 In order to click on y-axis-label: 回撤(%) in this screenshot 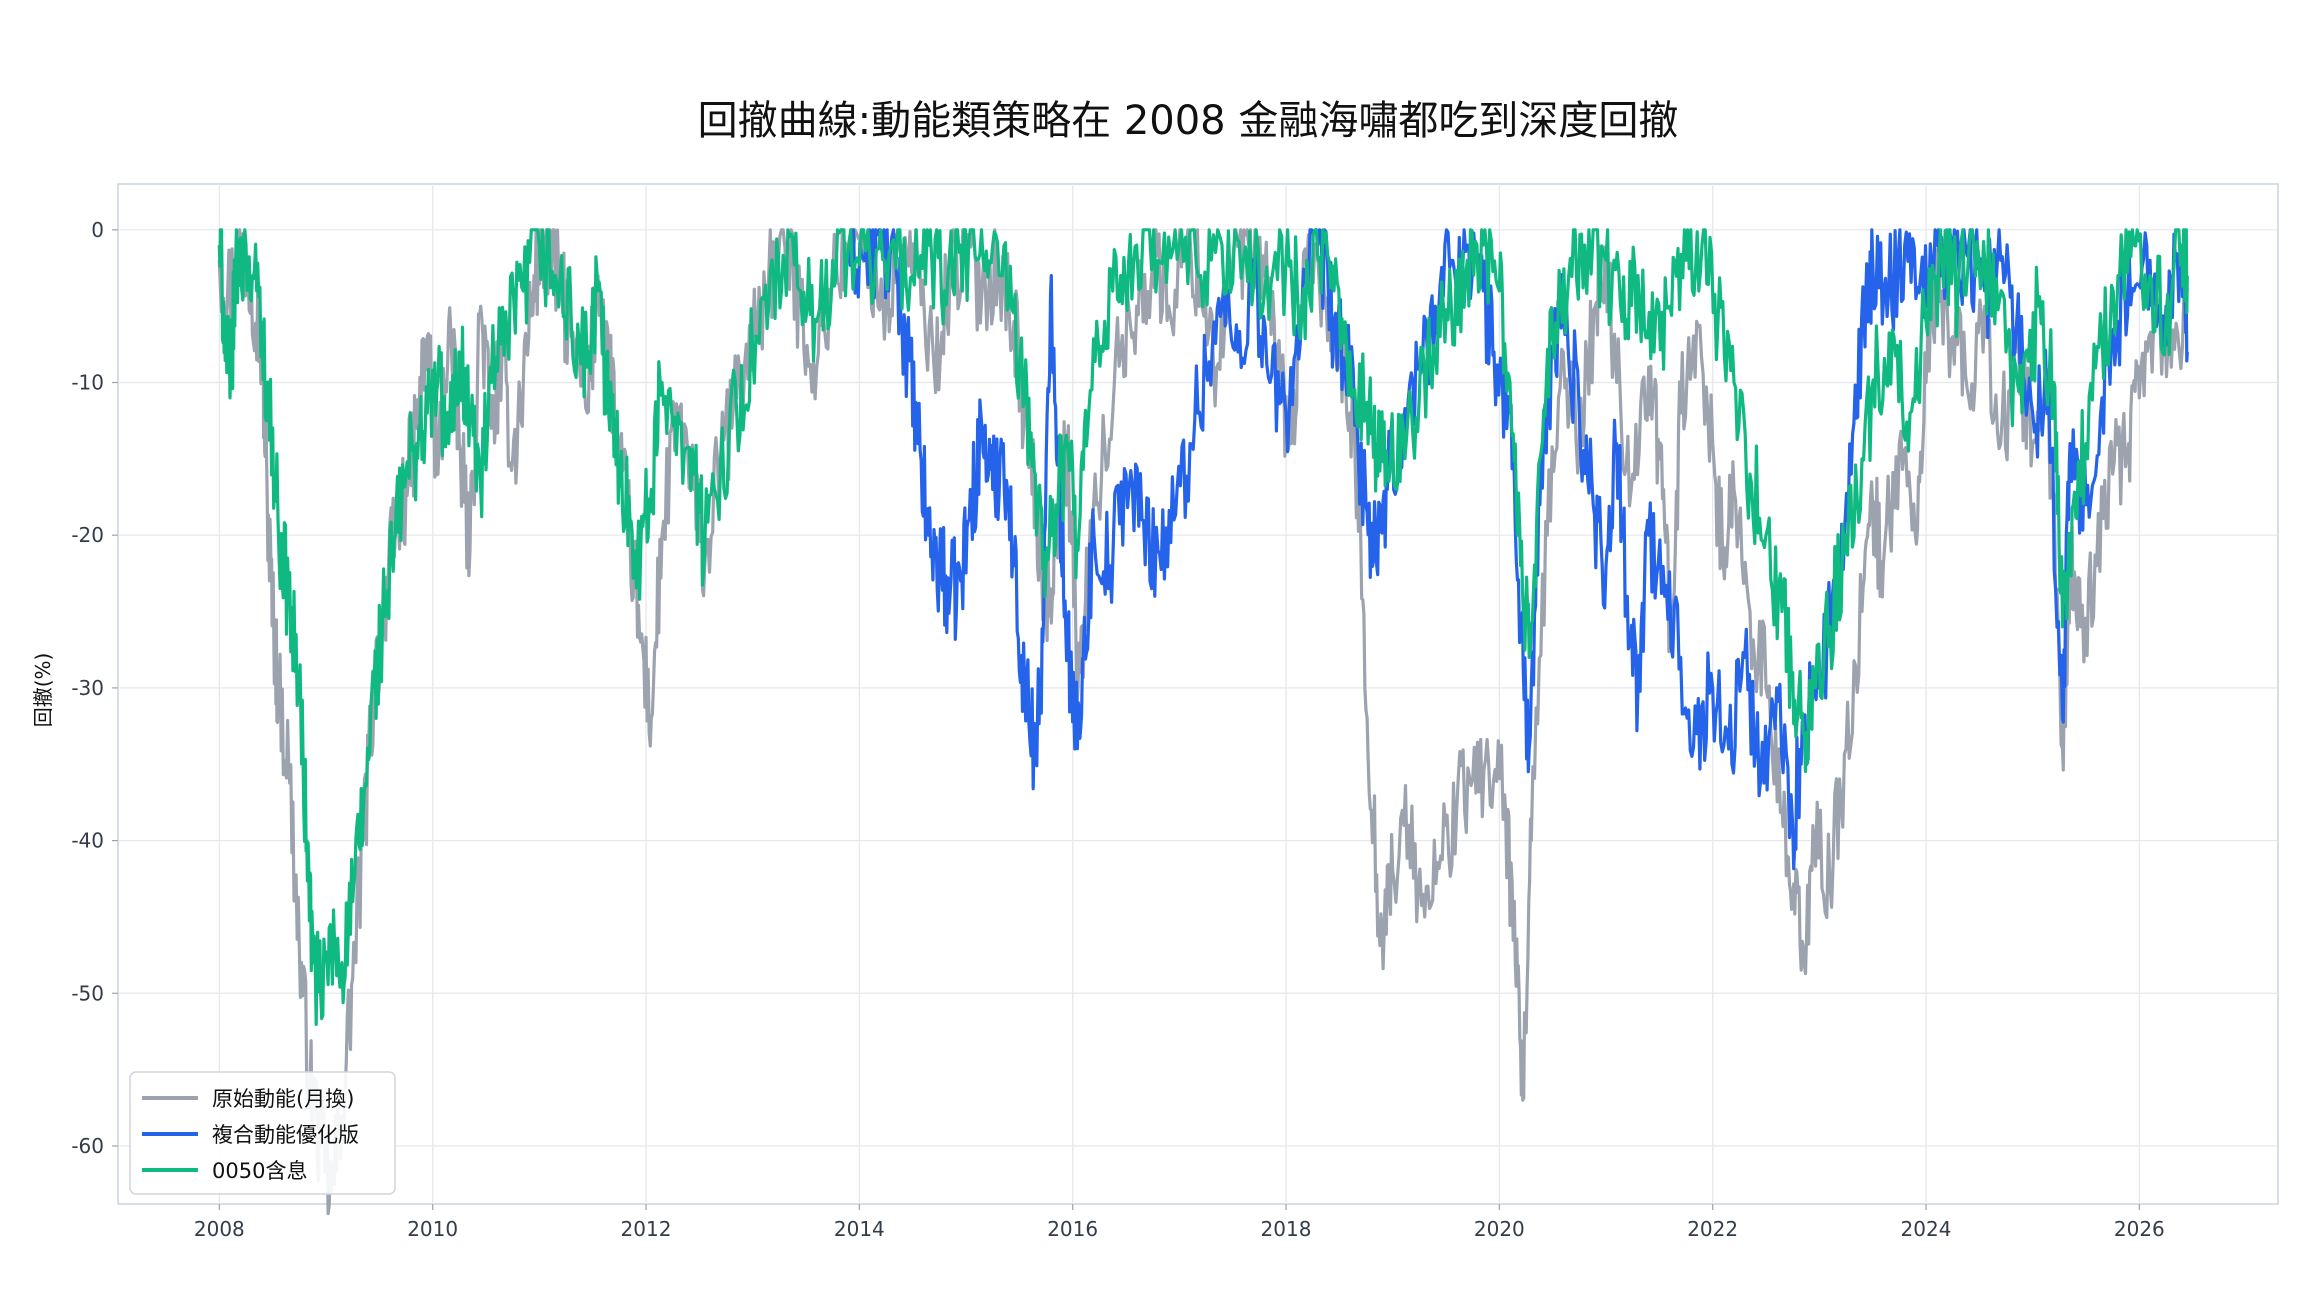, I will do `click(43, 690)`.